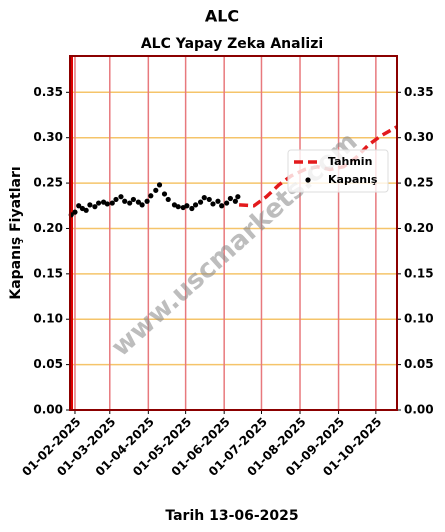 The width and height of the screenshot is (445, 532). What do you see at coordinates (419, 92) in the screenshot?
I see `y2-tick-label: 0.35` at bounding box center [419, 92].